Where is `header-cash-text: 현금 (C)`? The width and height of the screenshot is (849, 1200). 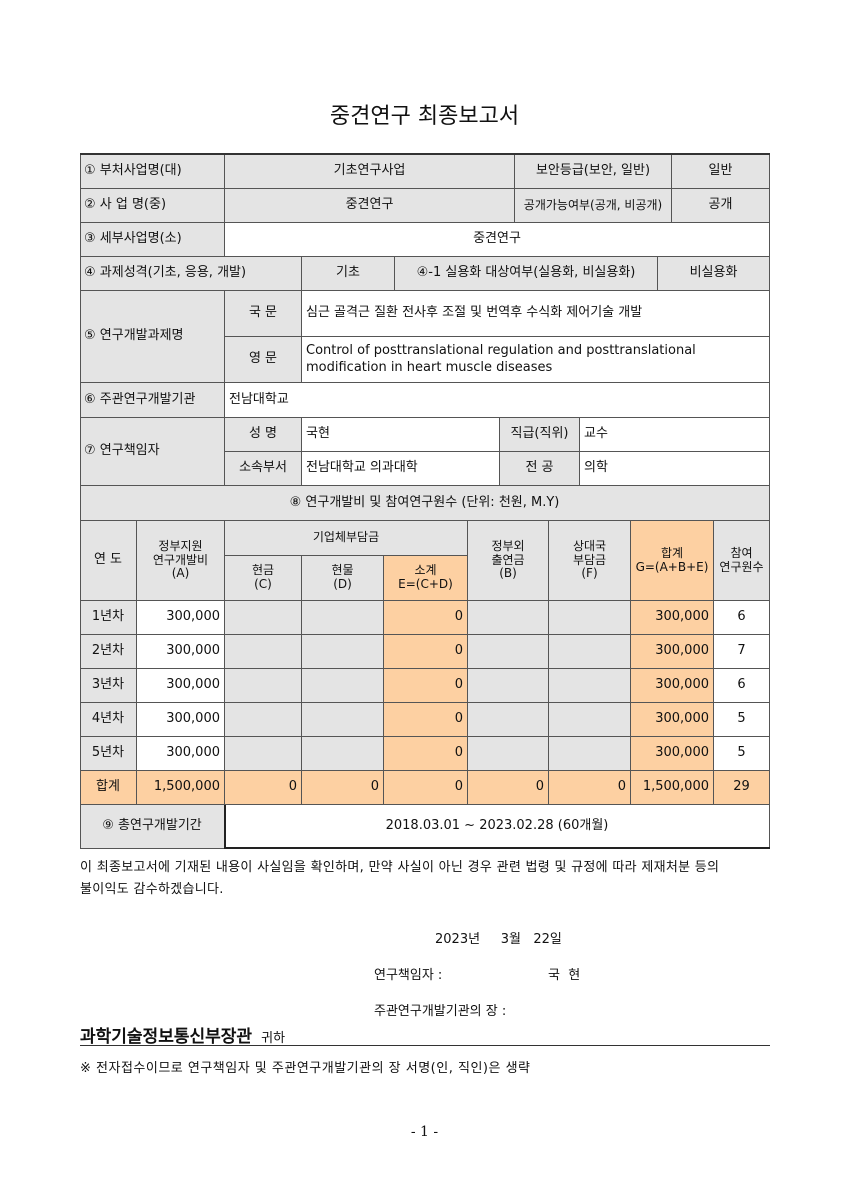
header-cash-text: 현금 (C) is located at coordinates (263, 577).